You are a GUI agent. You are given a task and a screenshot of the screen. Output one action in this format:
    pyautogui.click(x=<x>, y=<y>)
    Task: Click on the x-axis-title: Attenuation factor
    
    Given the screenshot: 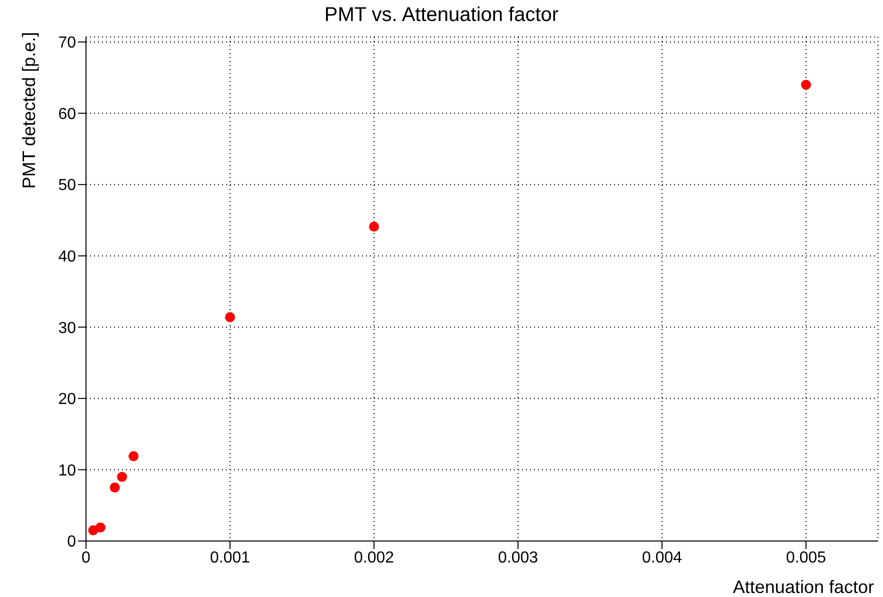 What is the action you would take?
    pyautogui.click(x=803, y=587)
    